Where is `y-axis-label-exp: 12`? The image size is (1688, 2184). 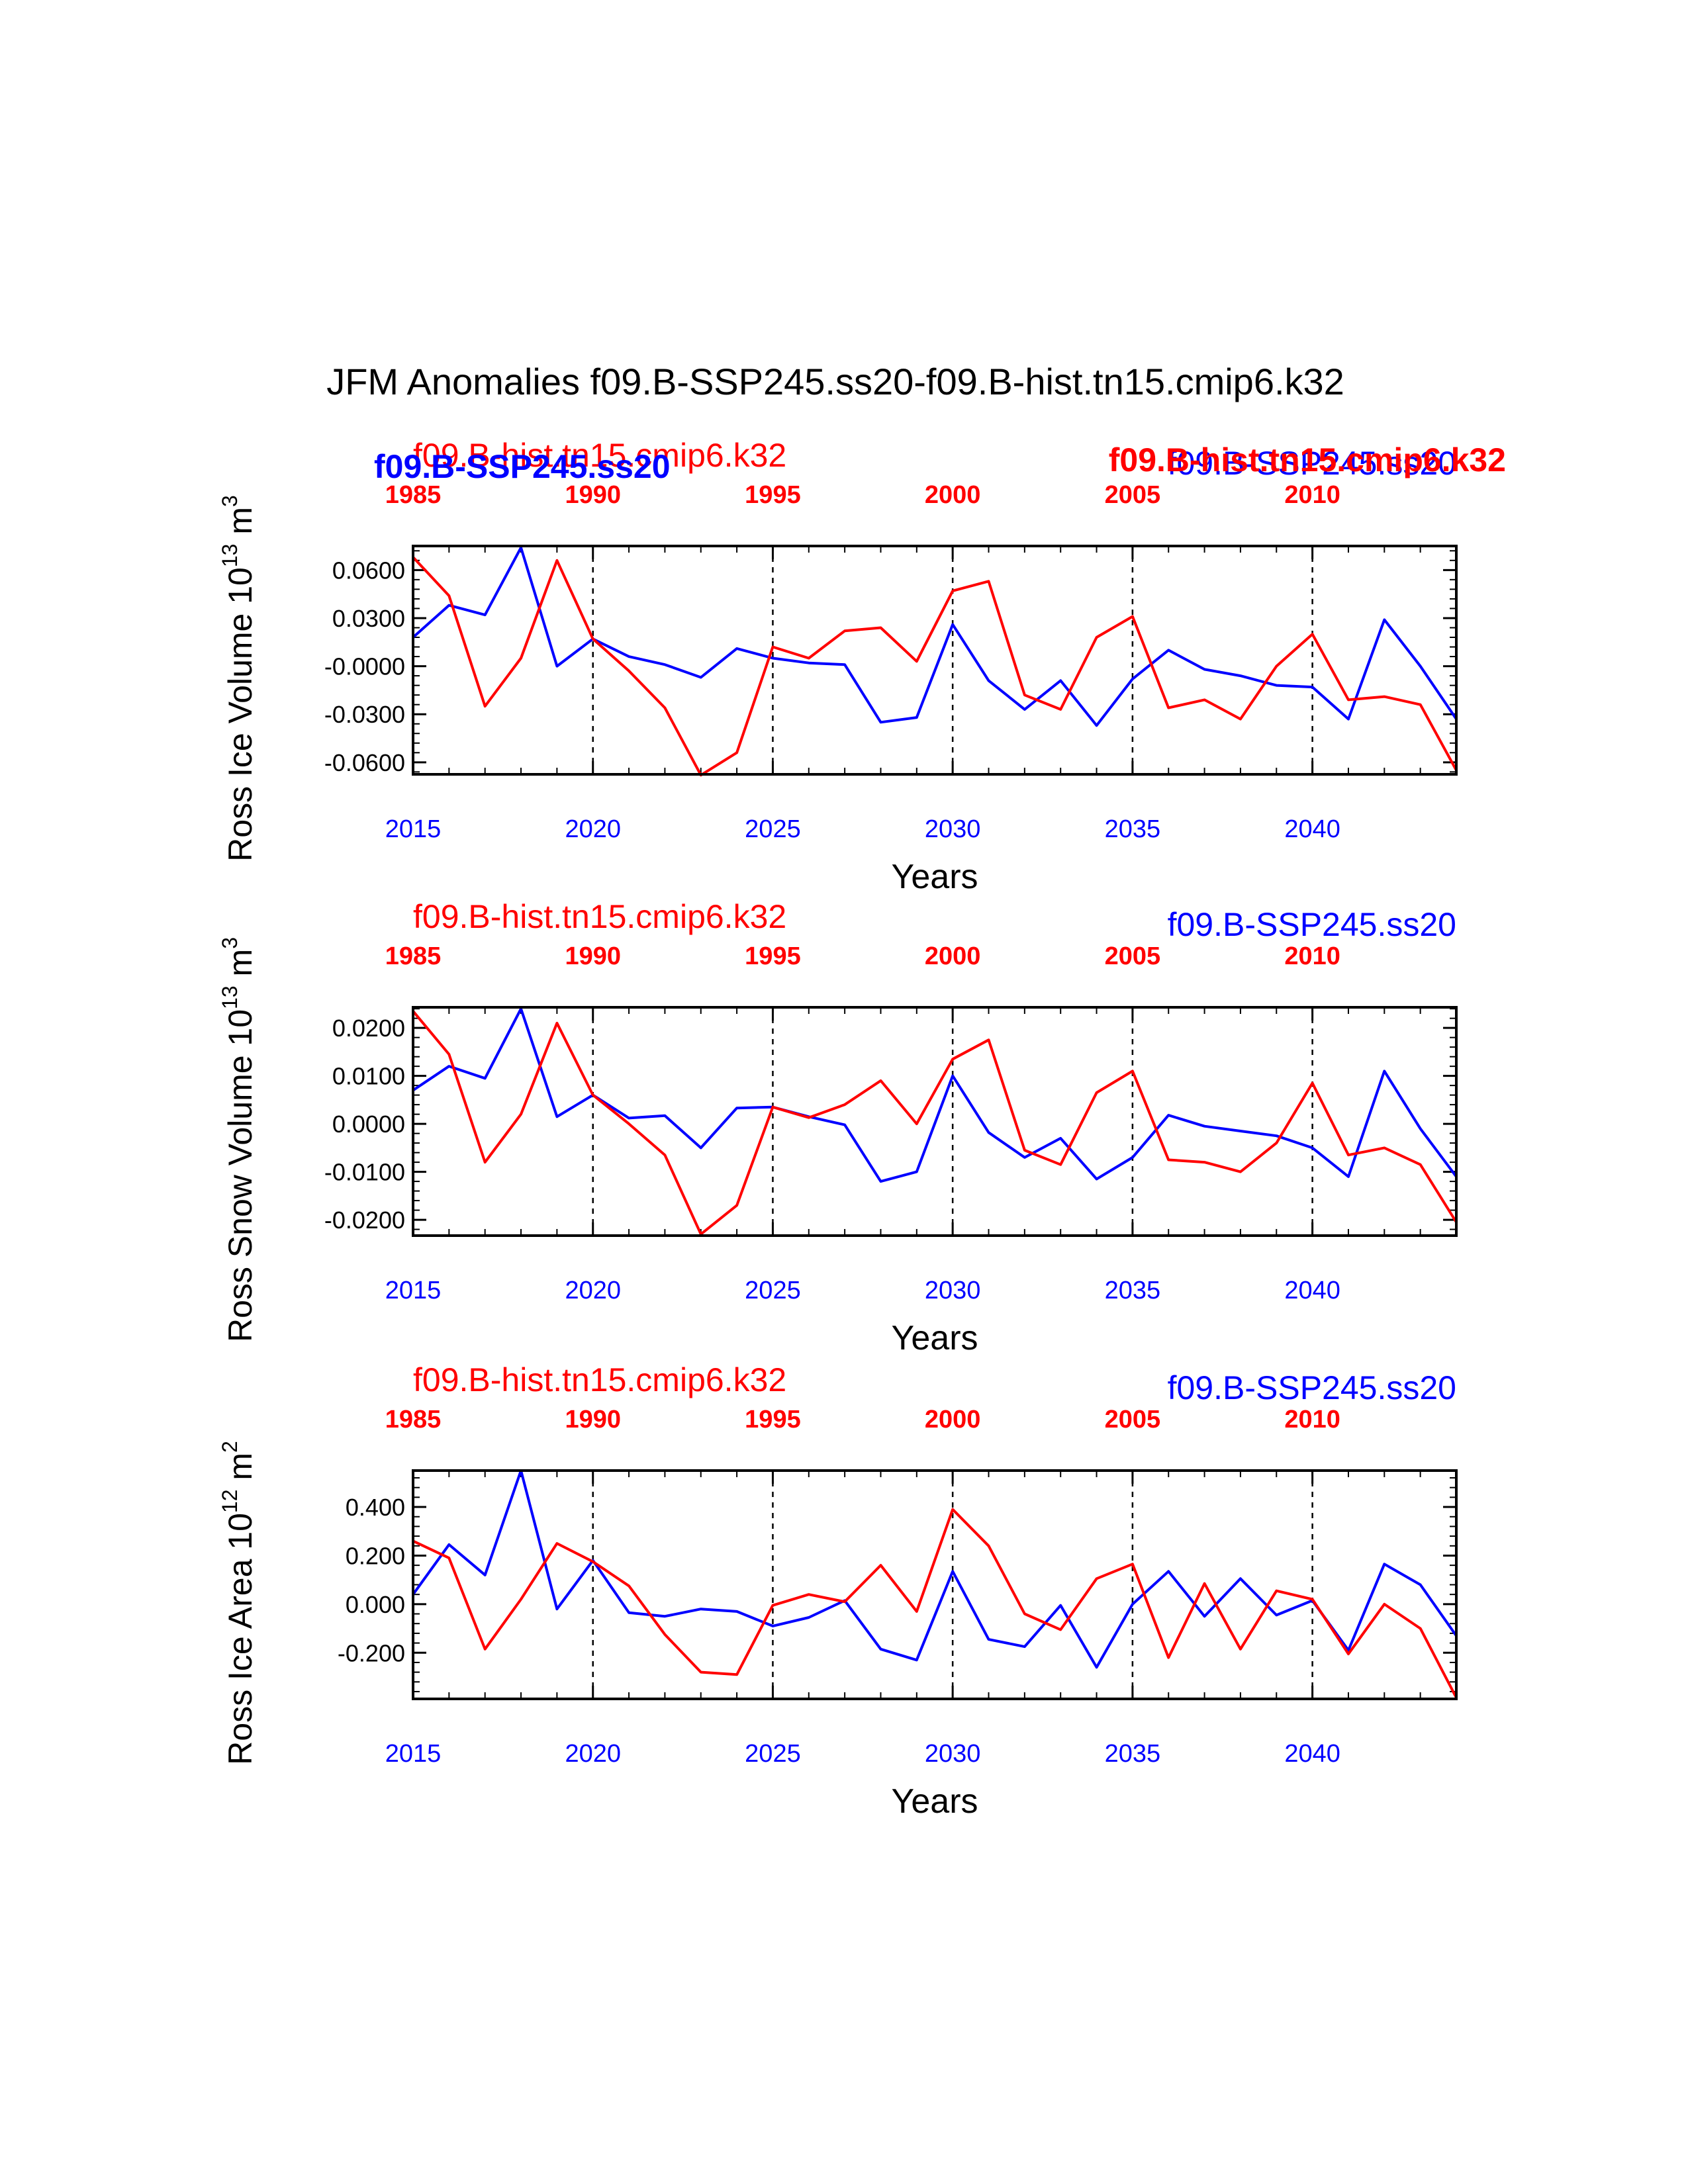 y-axis-label-exp: 12 is located at coordinates (230, 1501).